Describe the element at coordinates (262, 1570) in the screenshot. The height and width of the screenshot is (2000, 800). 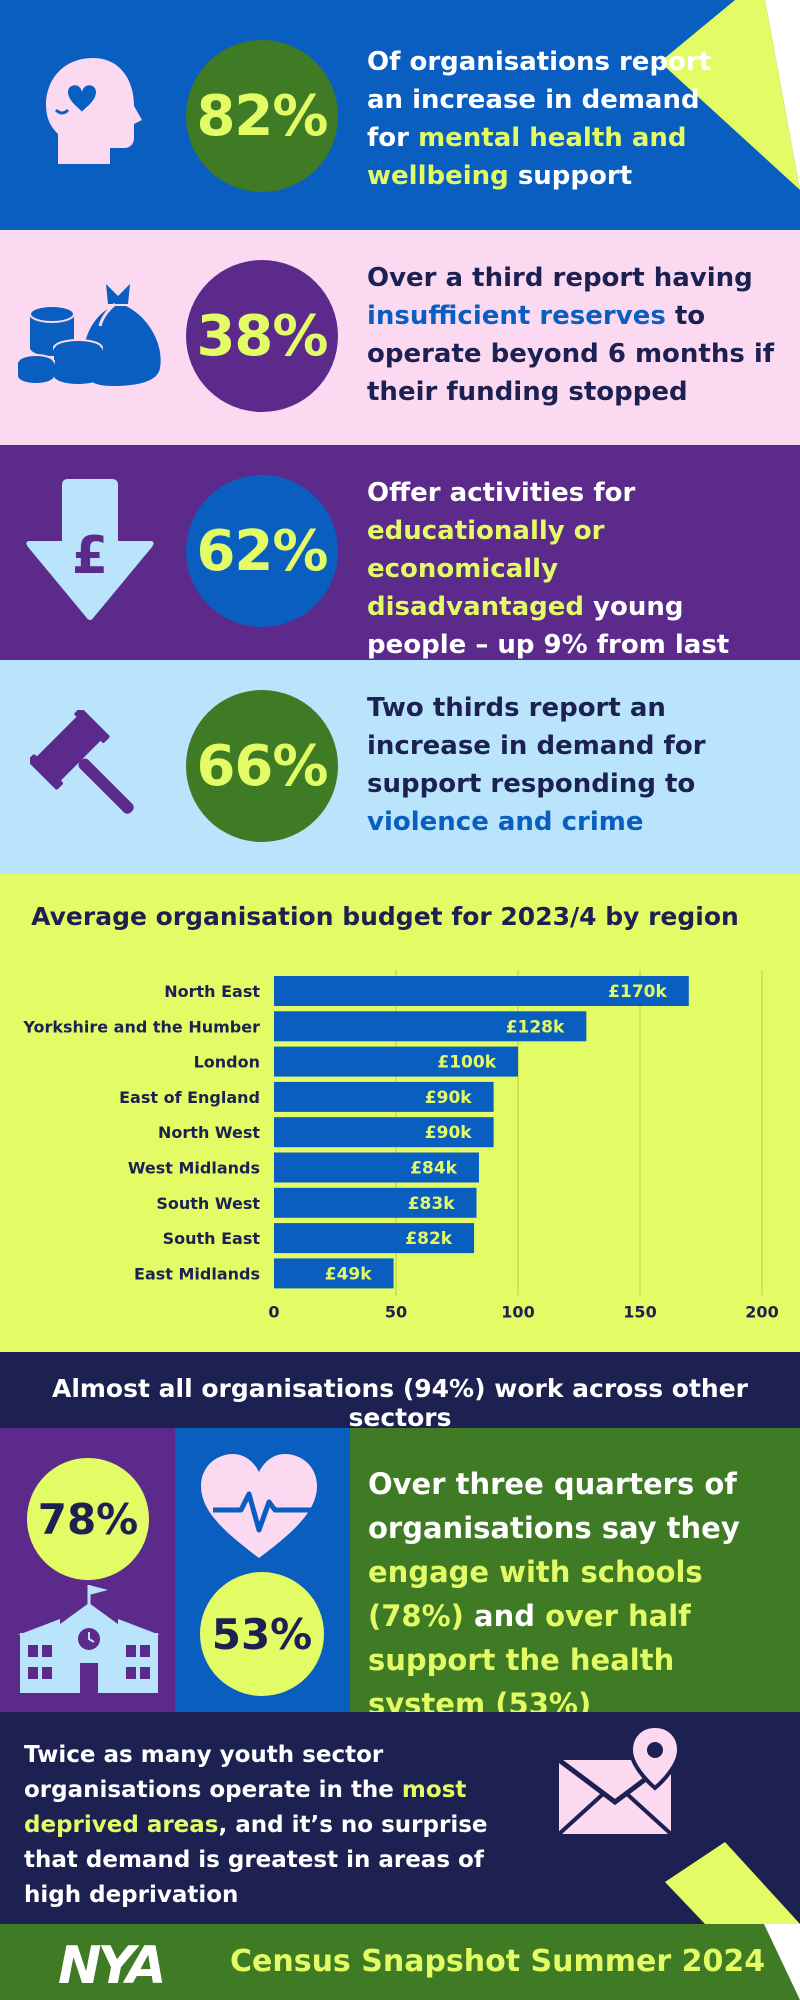
I see `health-panel: 53%` at that location.